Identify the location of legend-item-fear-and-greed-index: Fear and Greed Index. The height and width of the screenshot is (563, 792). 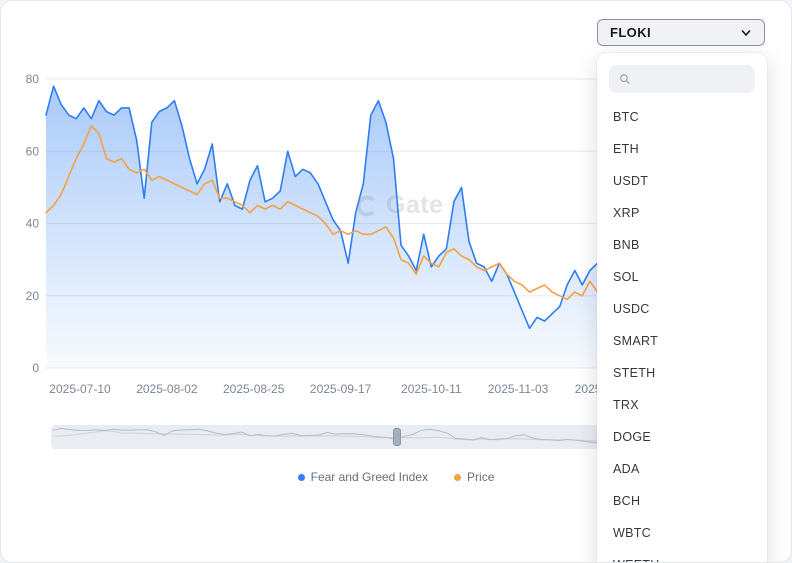
(363, 477).